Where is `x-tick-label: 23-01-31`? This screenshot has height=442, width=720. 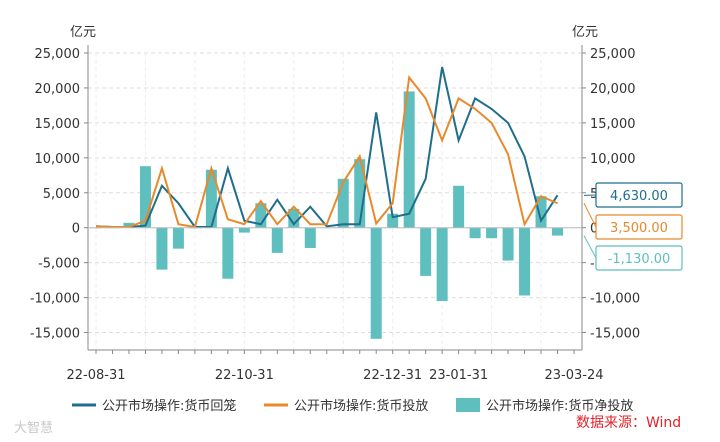 x-tick-label: 23-01-31 is located at coordinates (458, 375).